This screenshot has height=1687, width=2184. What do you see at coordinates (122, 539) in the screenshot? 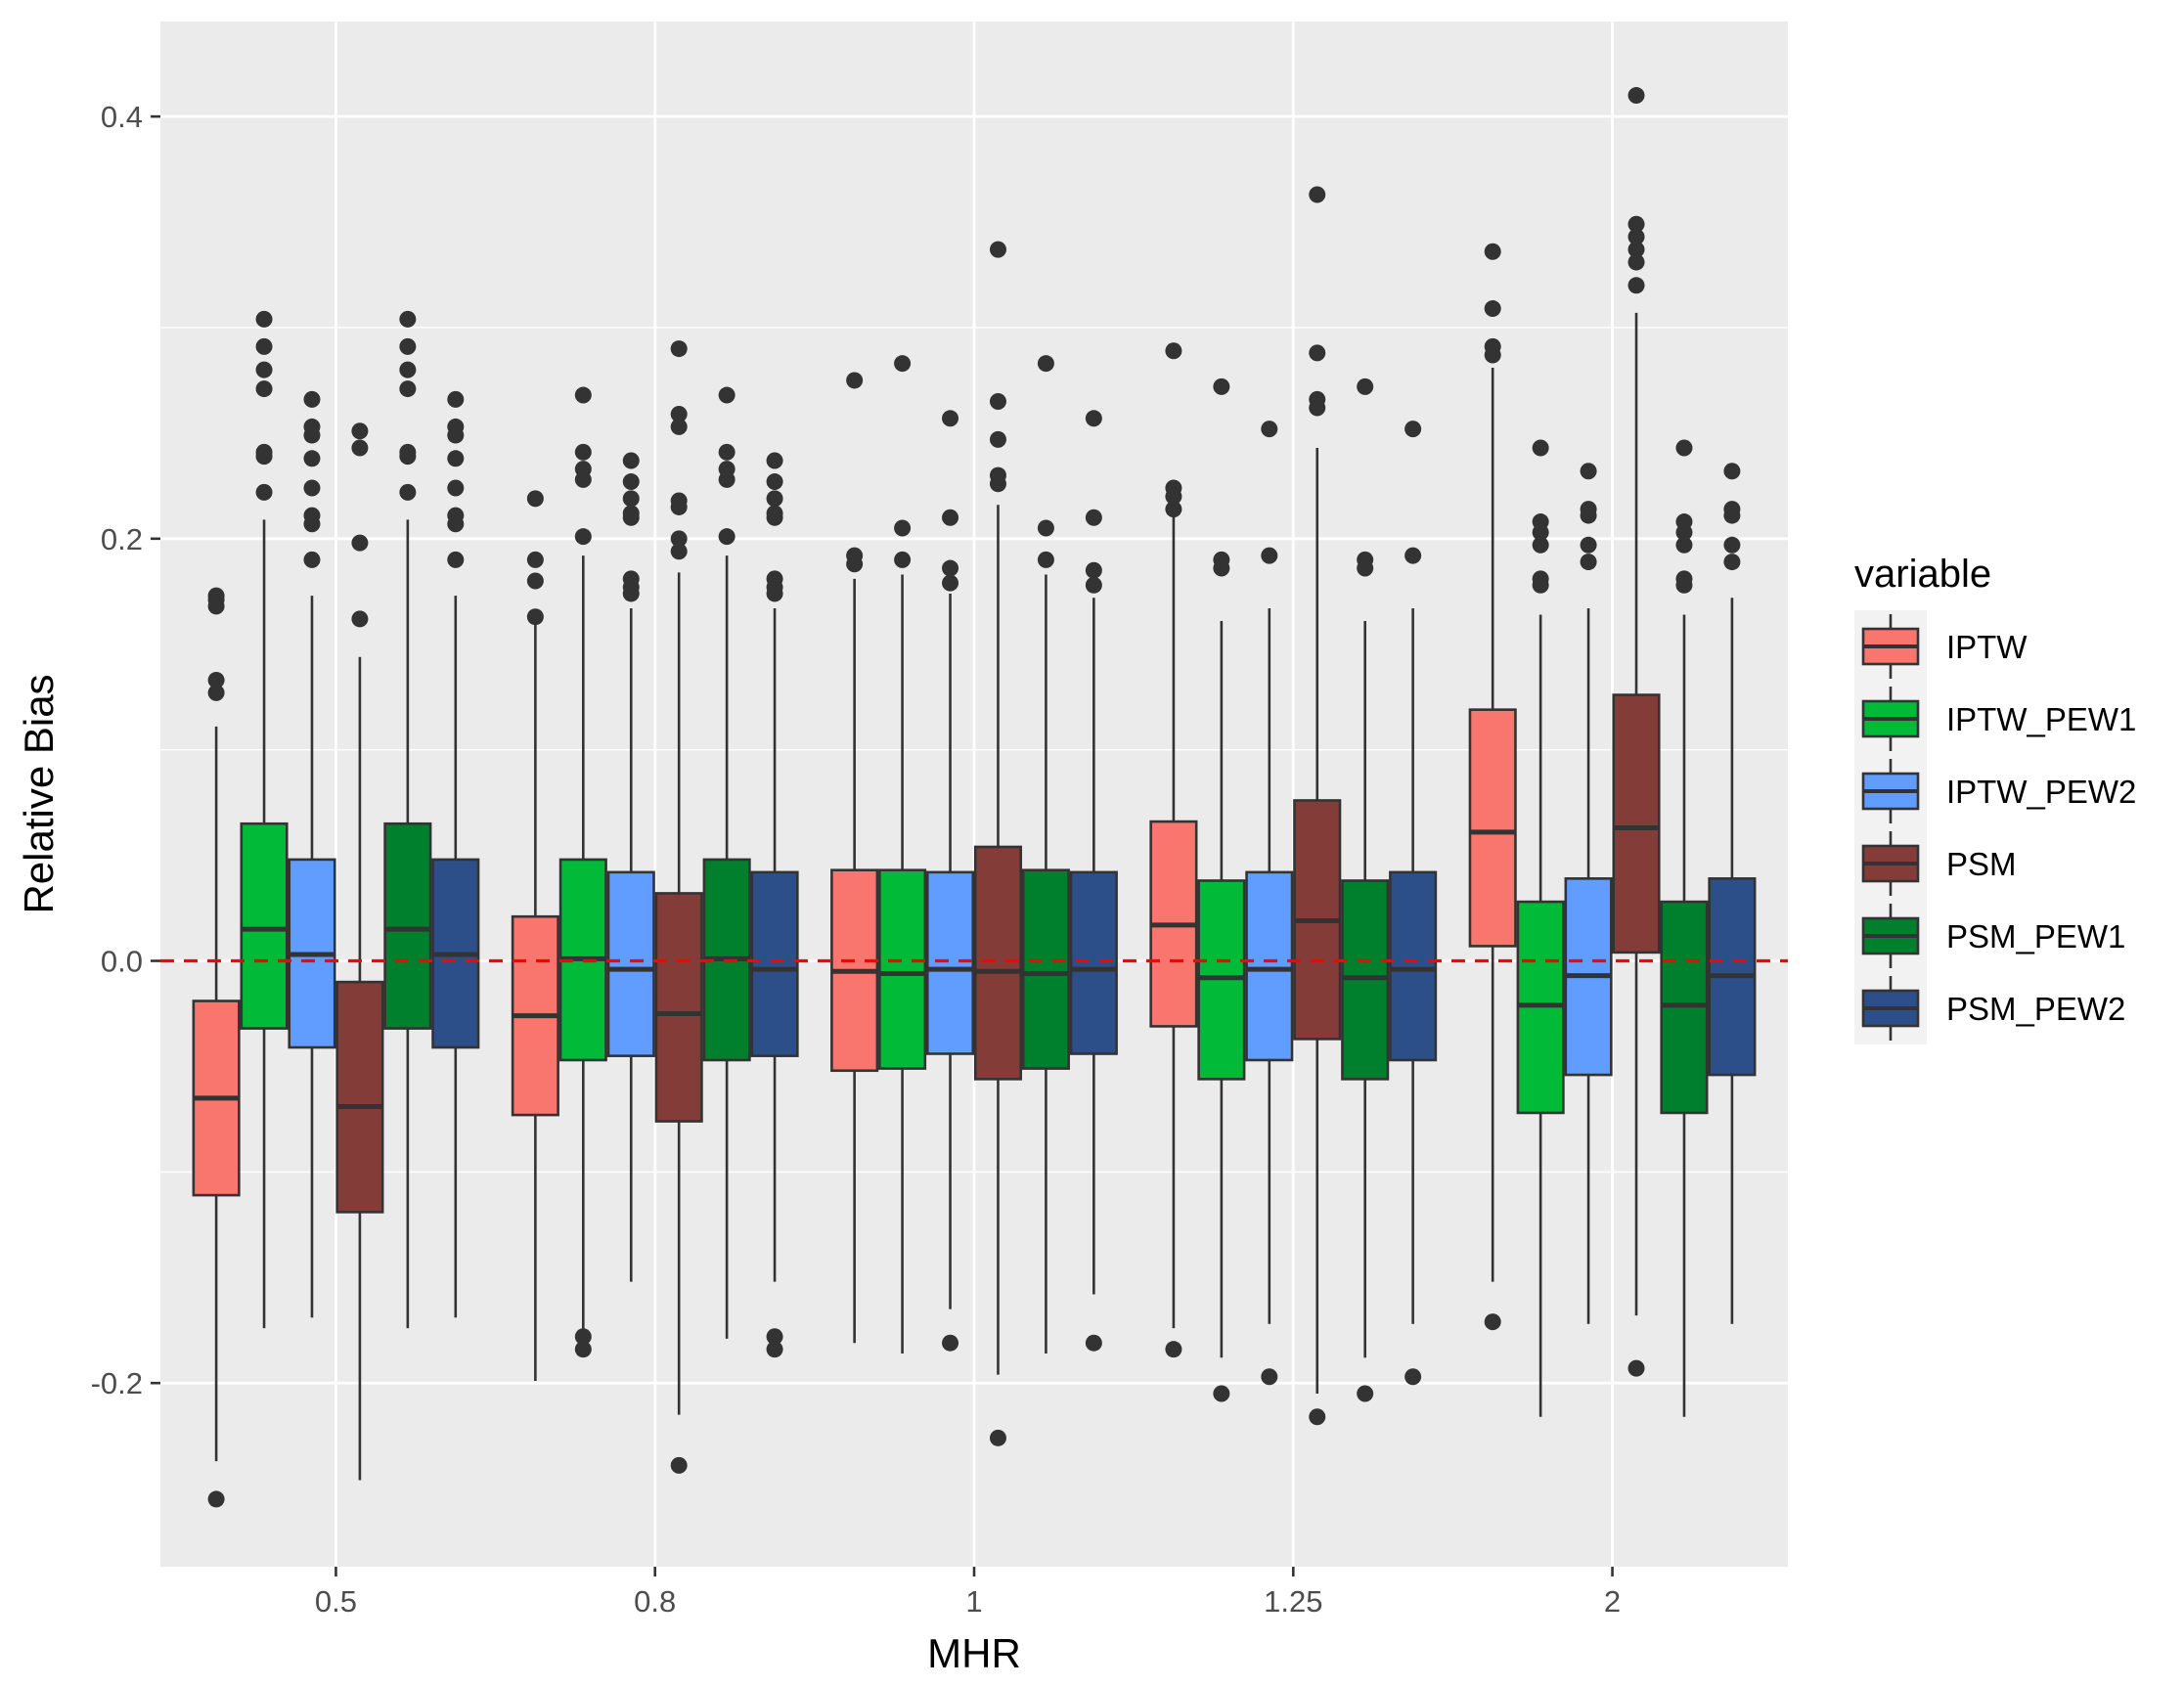
I see `y-tick-label: 0.2` at bounding box center [122, 539].